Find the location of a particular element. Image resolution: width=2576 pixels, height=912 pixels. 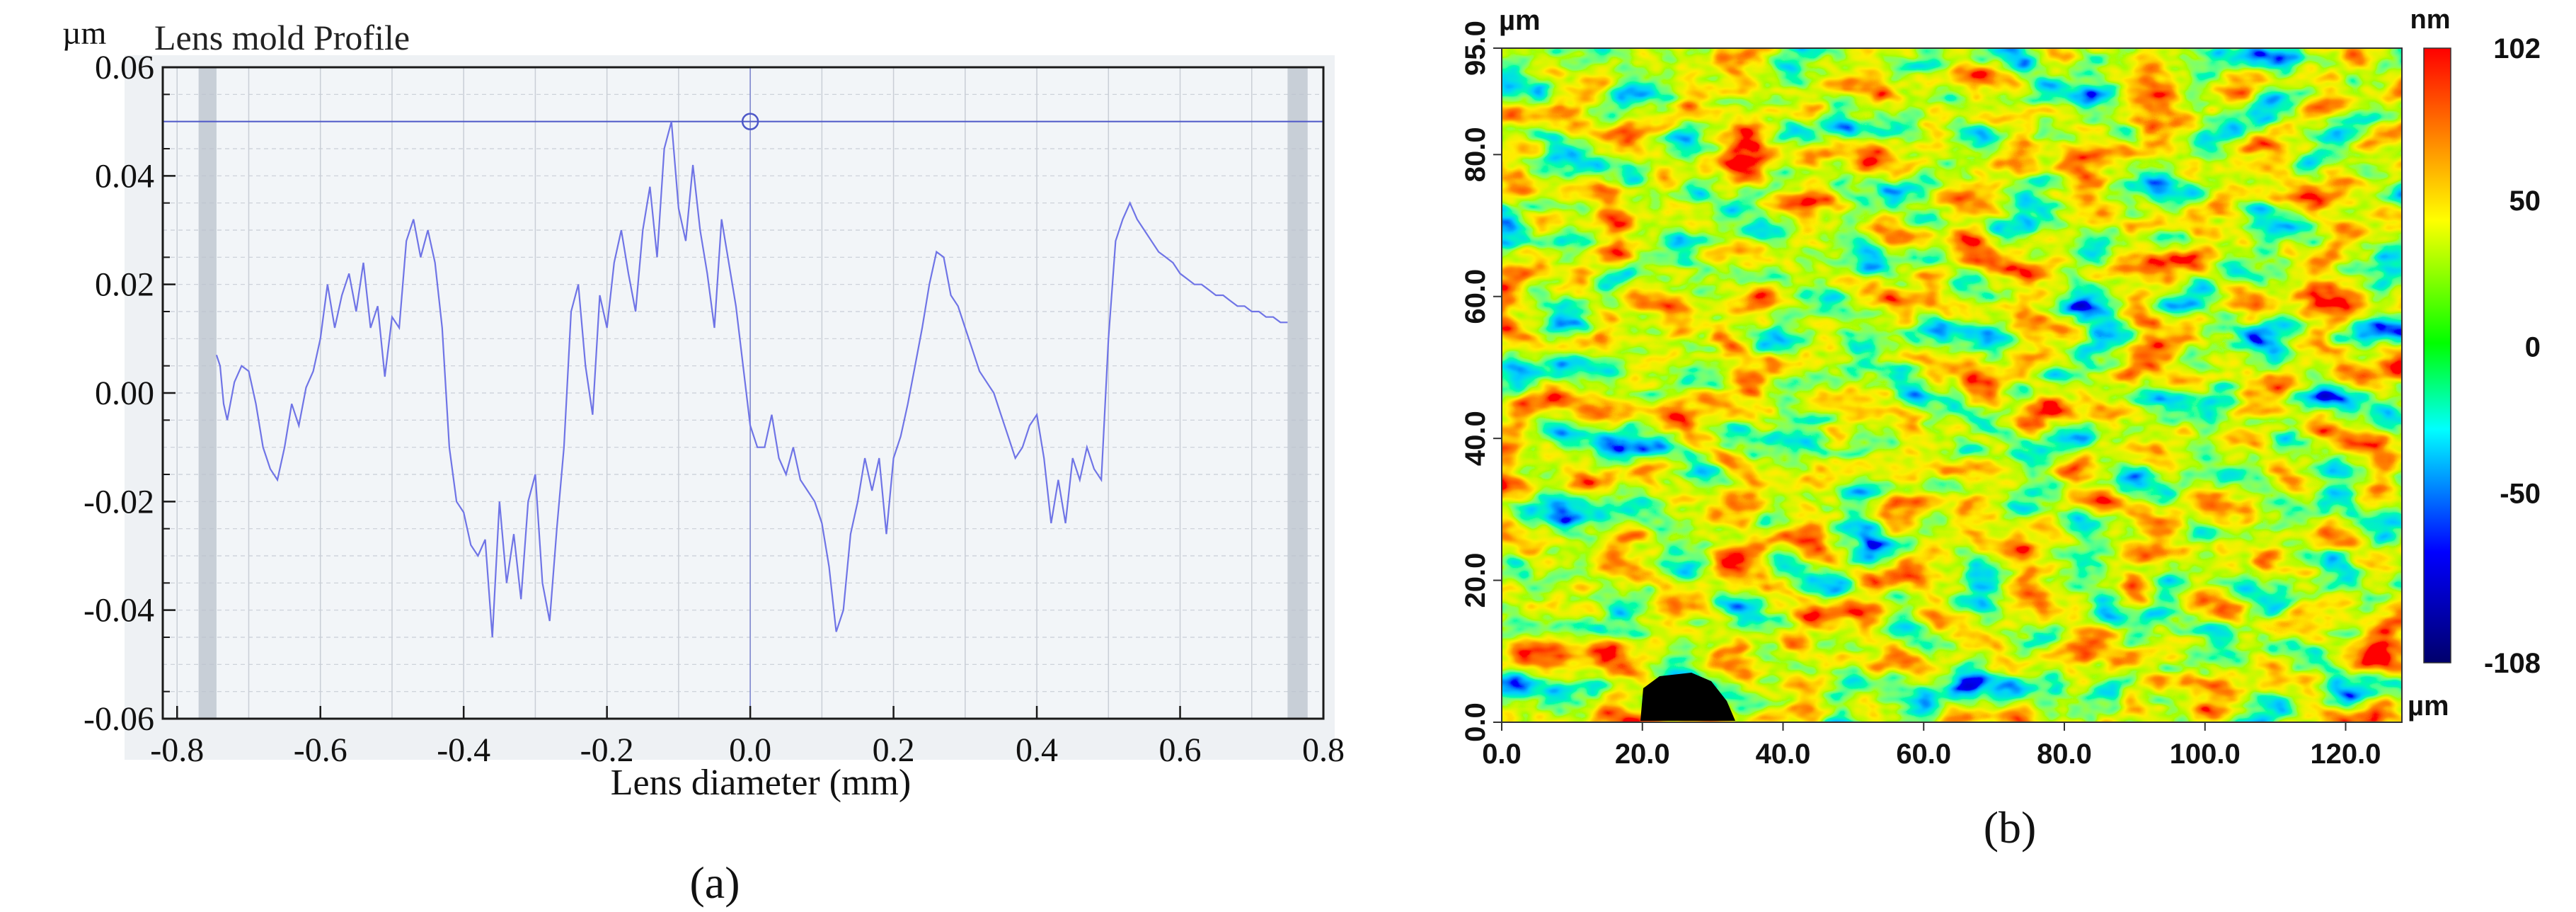

y-tick-label: -0.06 is located at coordinates (119, 719).